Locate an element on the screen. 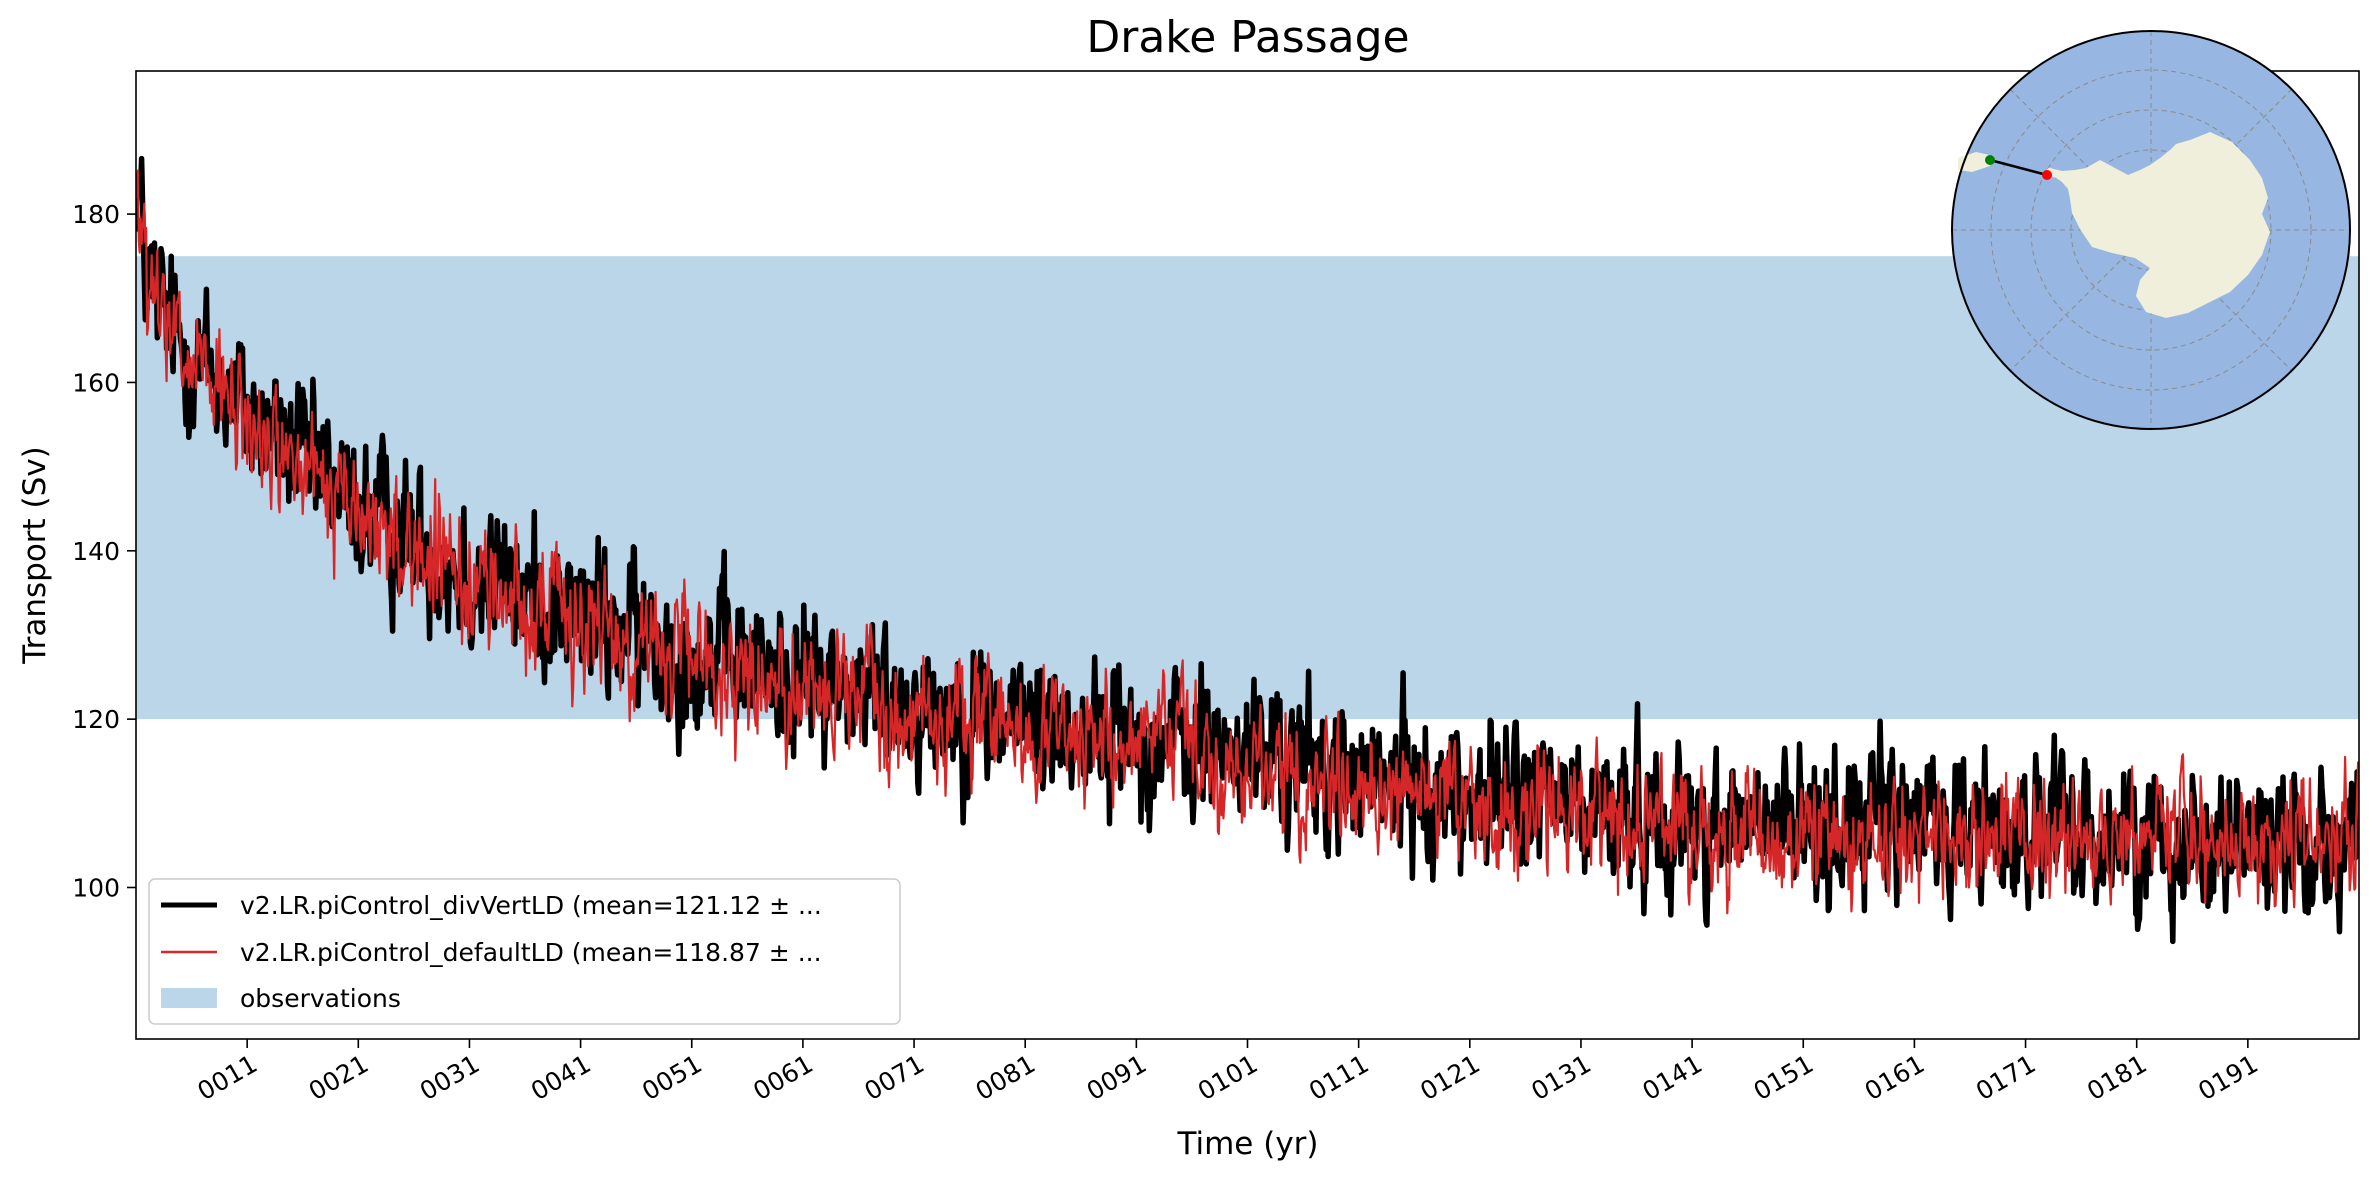  legend-frame is located at coordinates (524, 951).